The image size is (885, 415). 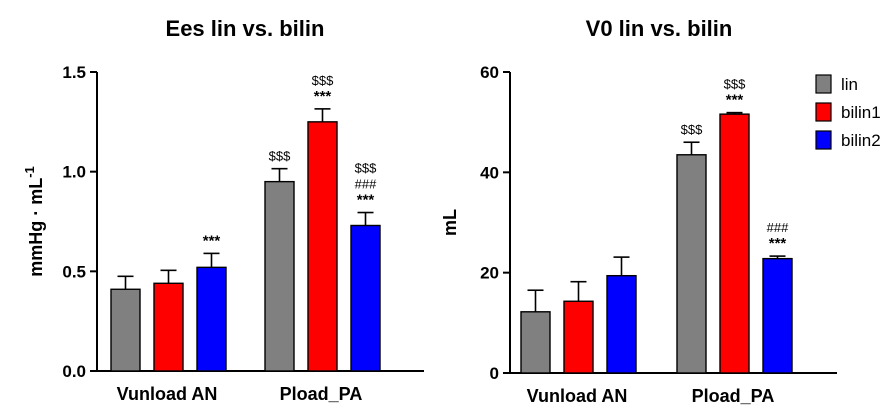 I want to click on y-tick-label: 40, so click(x=489, y=172).